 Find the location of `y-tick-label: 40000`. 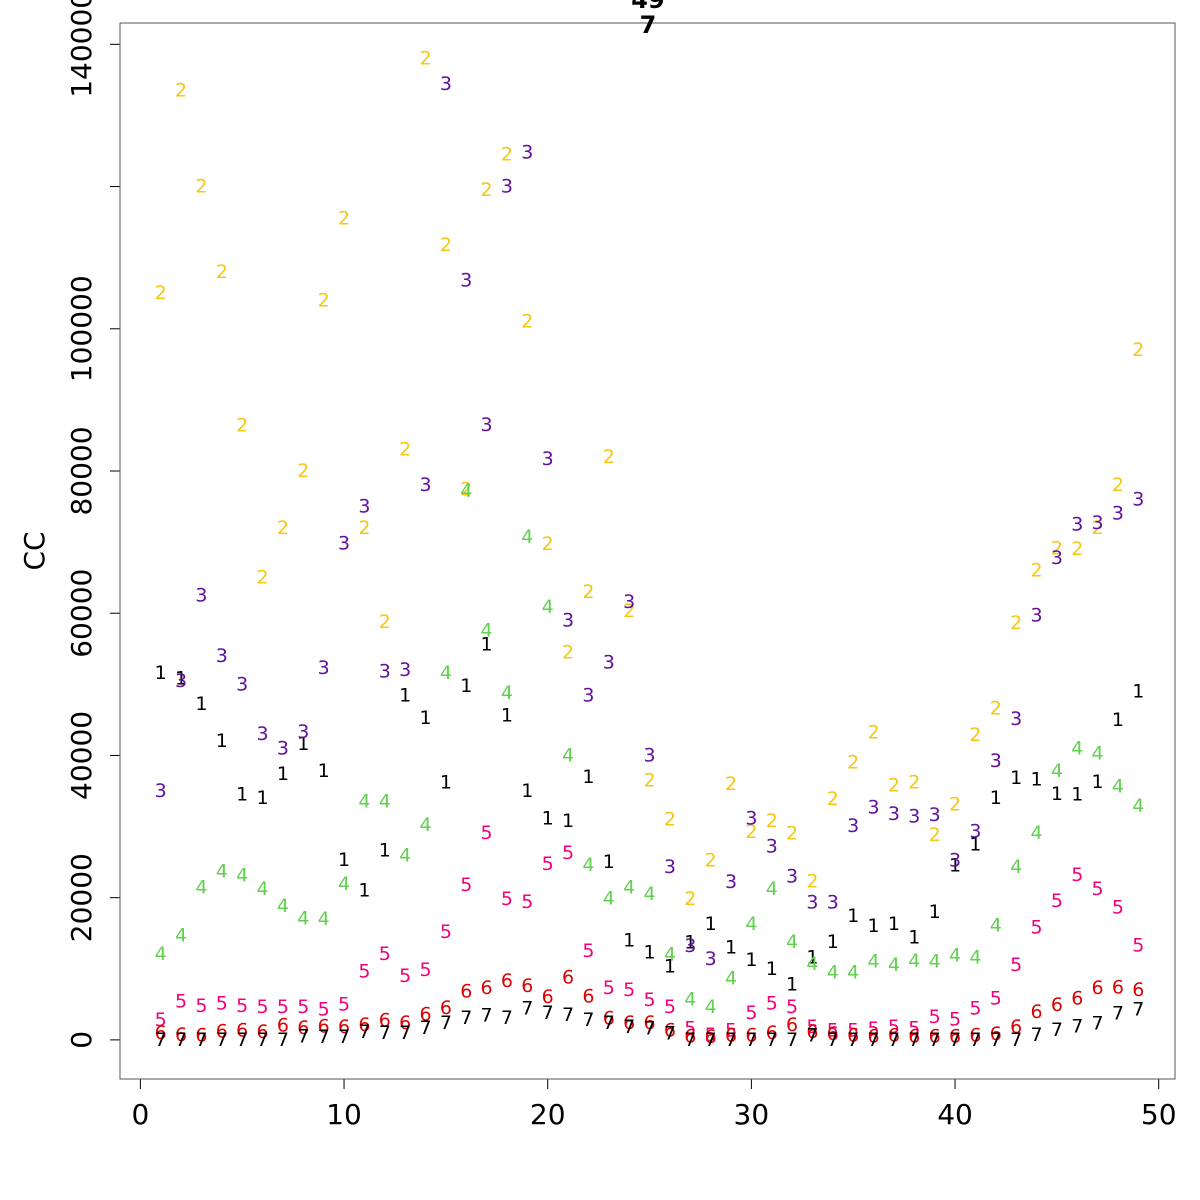

y-tick-label: 40000 is located at coordinates (81, 755).